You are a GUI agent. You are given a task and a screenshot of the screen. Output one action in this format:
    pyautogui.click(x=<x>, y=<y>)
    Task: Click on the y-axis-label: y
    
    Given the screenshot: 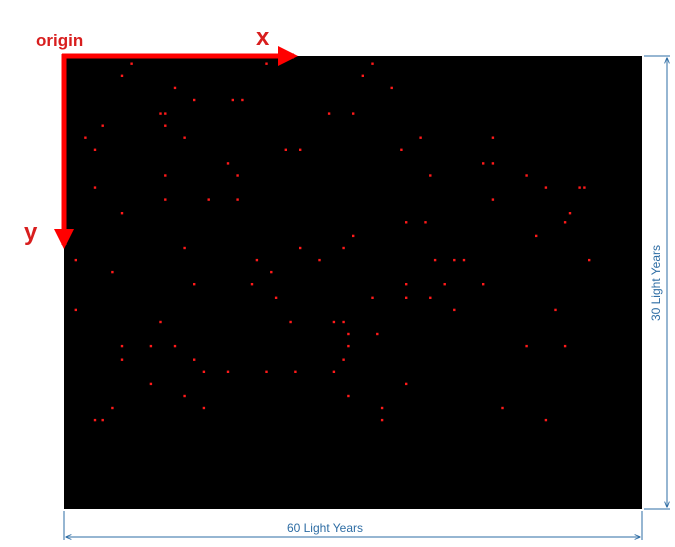 What is the action you would take?
    pyautogui.click(x=31, y=232)
    